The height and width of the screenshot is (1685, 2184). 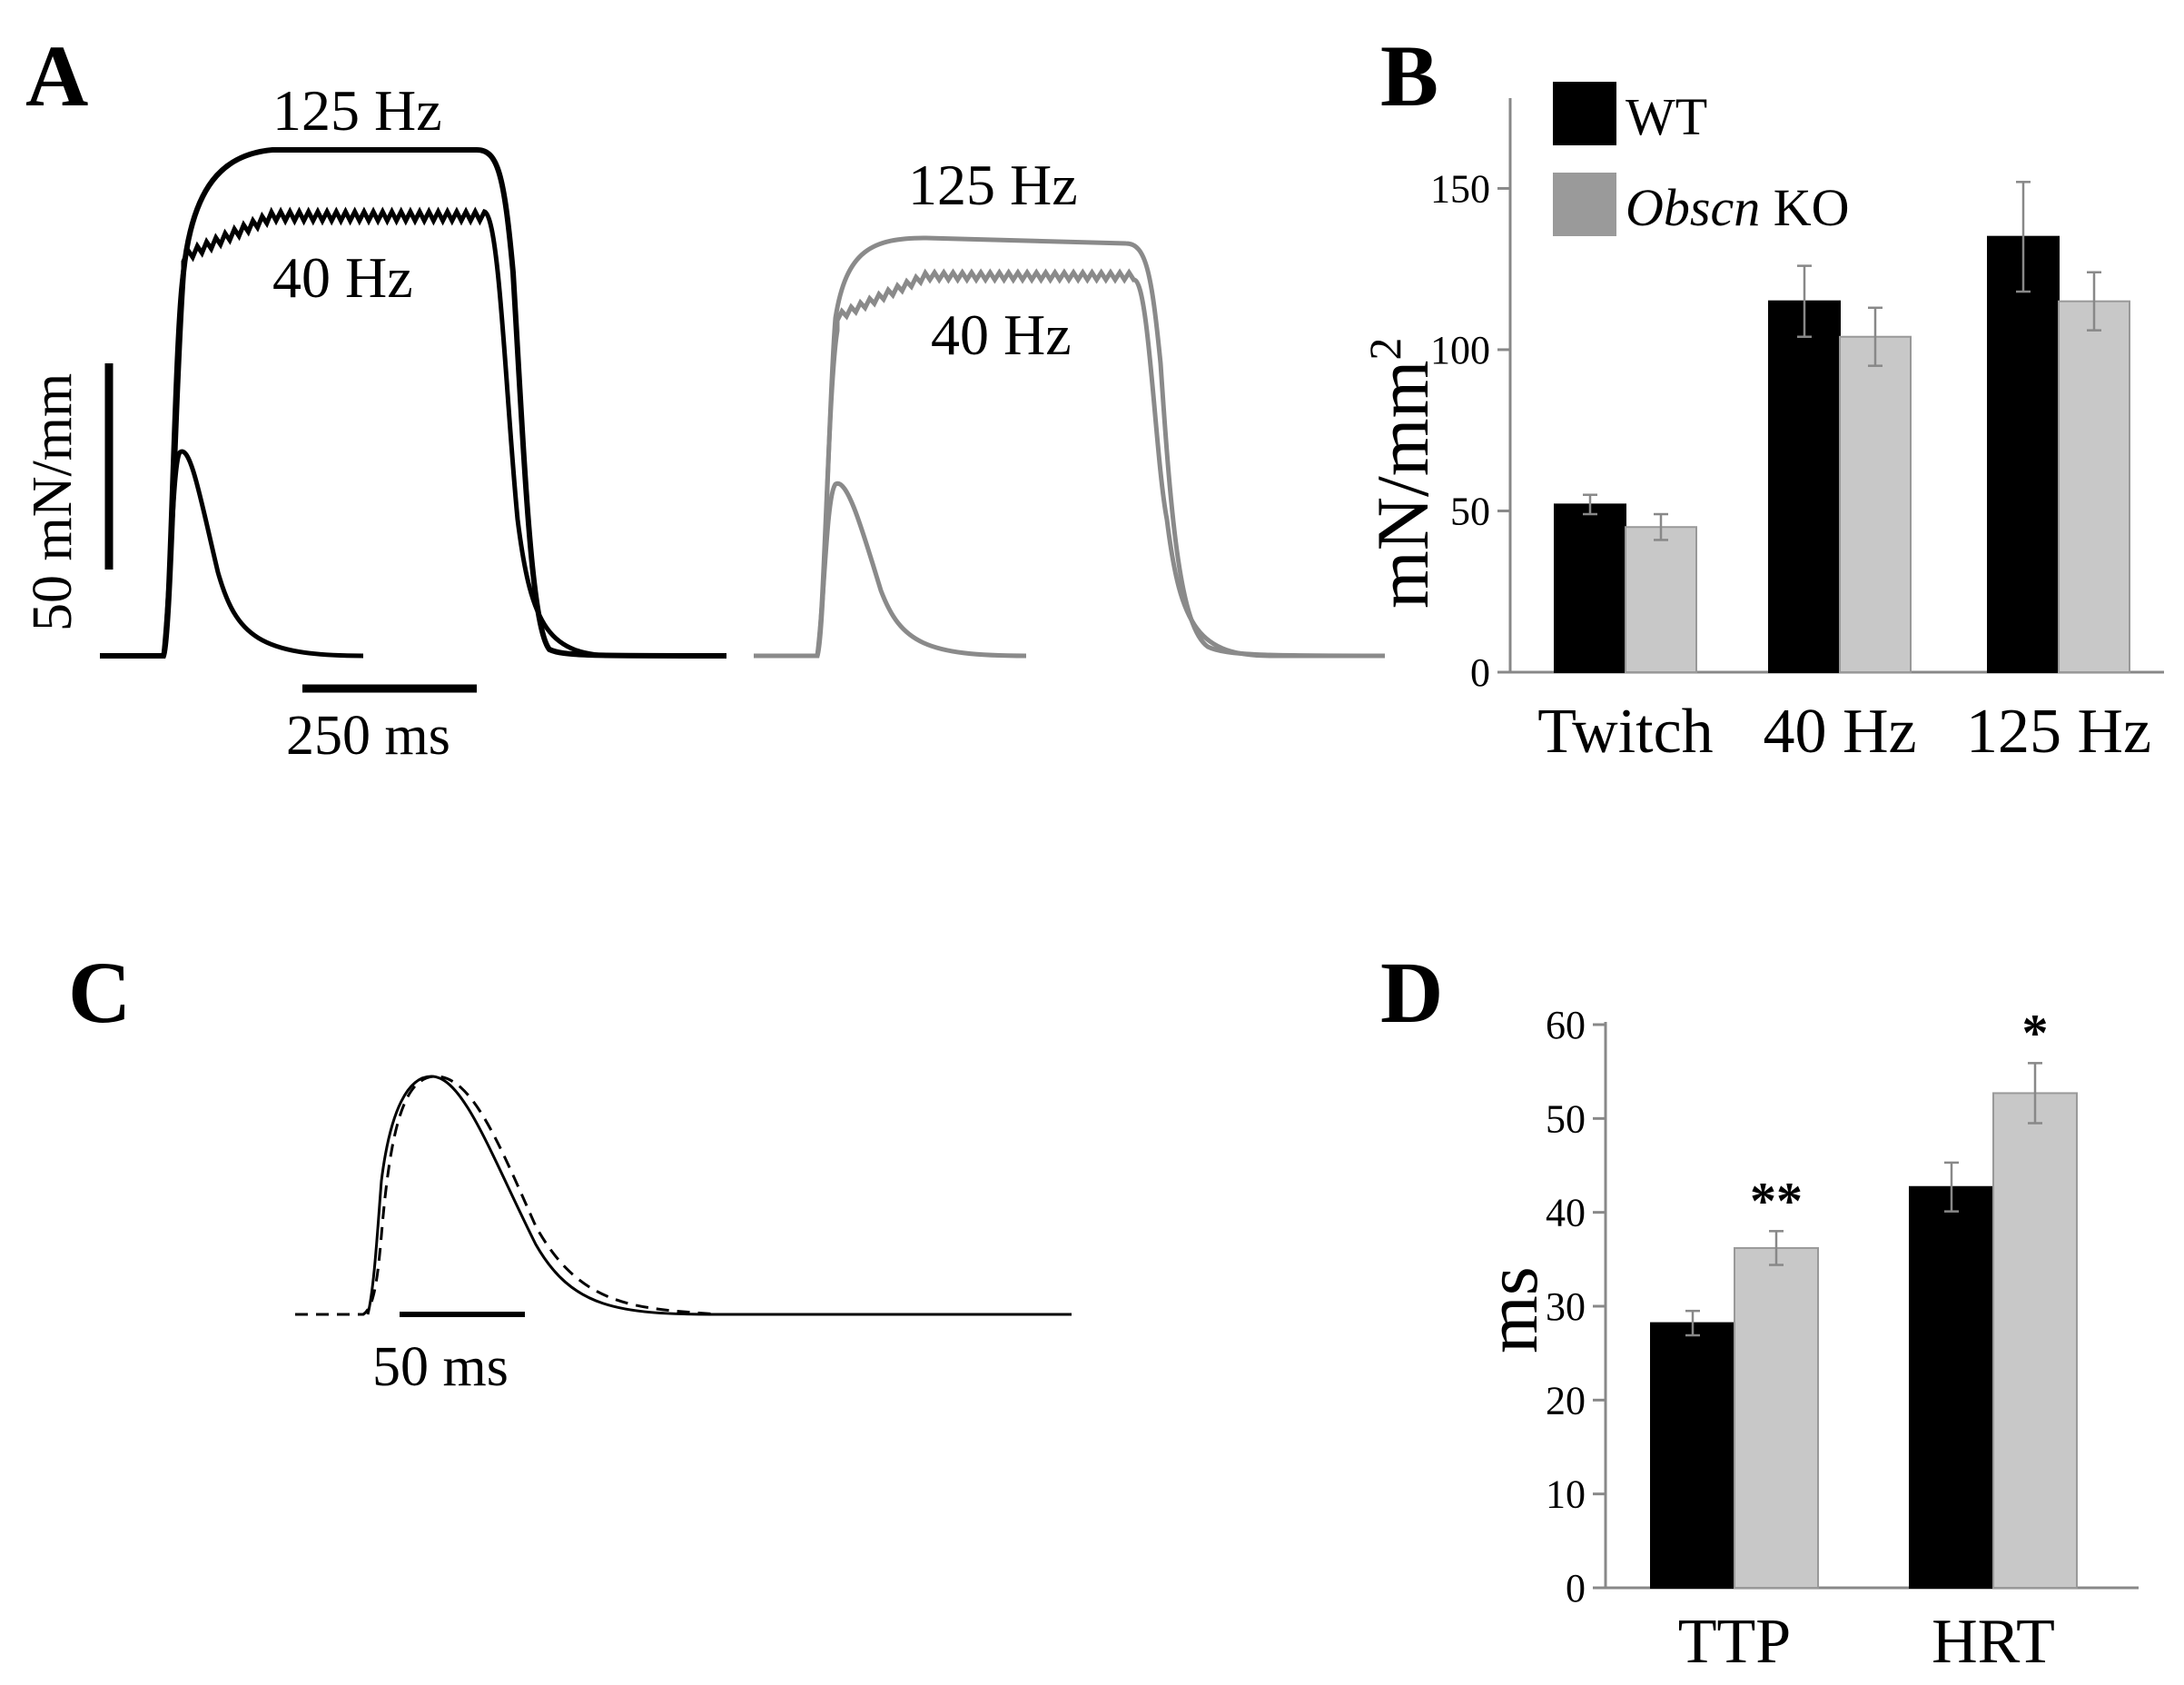 What do you see at coordinates (1840, 732) in the screenshot?
I see `category-label: 40 Hz` at bounding box center [1840, 732].